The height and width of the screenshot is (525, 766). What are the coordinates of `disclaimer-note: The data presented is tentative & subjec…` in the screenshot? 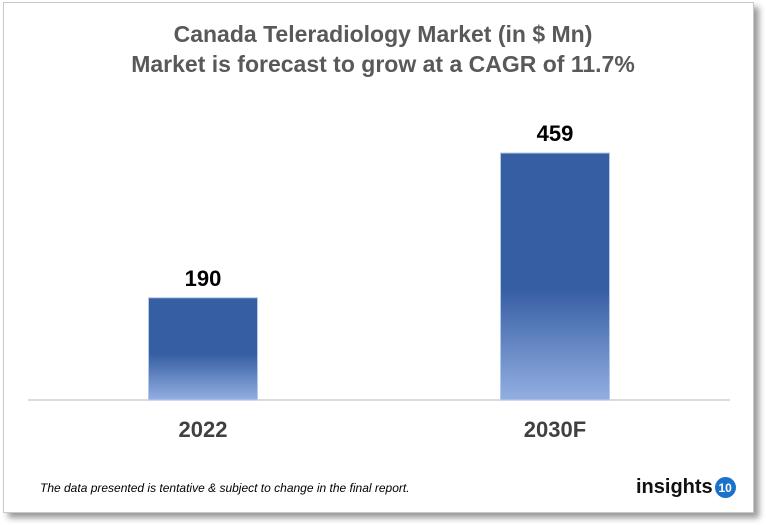 It's located at (225, 488).